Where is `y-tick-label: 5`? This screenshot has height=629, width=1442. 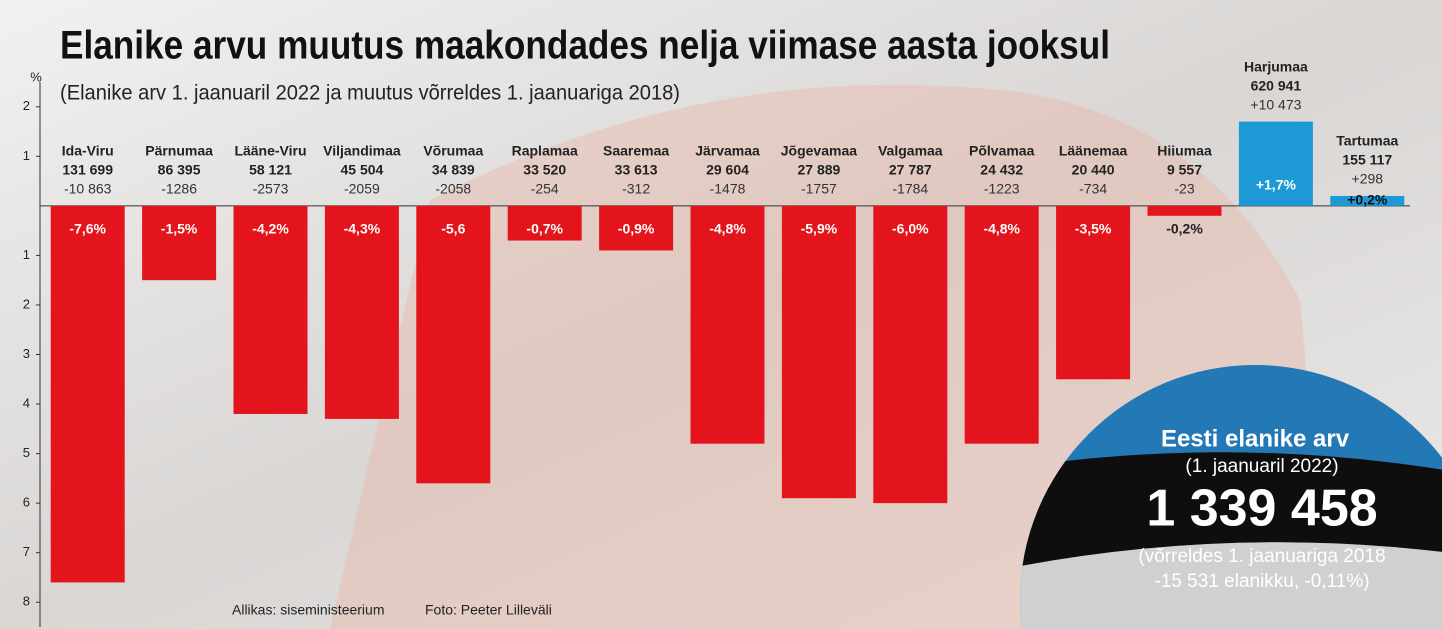
y-tick-label: 5 is located at coordinates (26, 452).